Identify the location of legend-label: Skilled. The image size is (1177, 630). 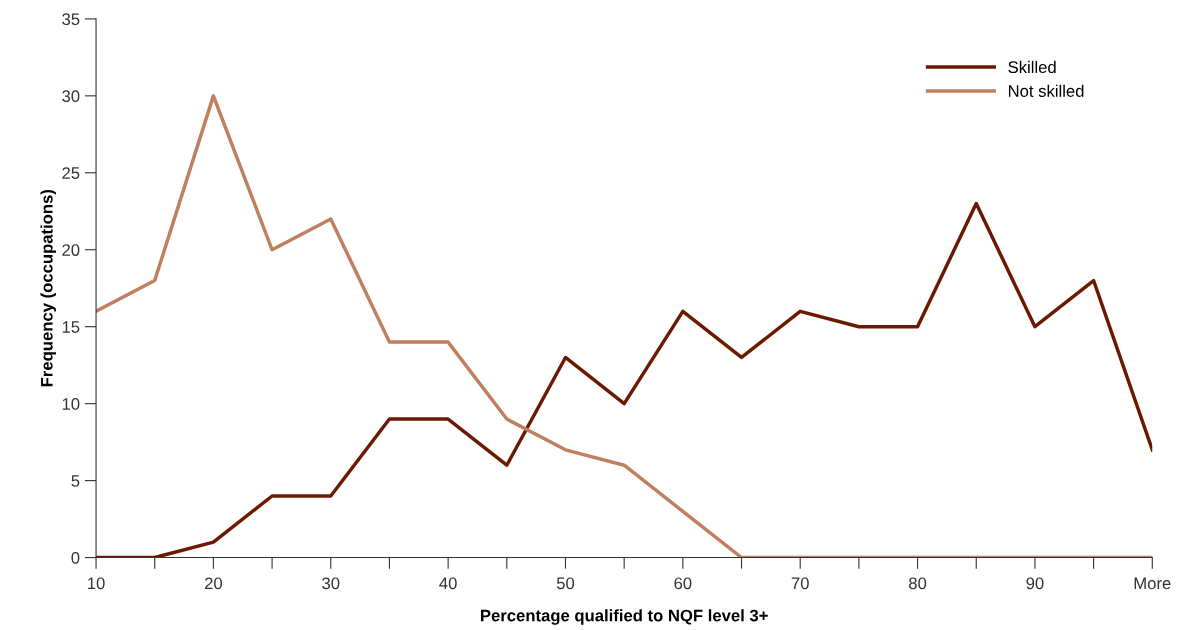
(1032, 67).